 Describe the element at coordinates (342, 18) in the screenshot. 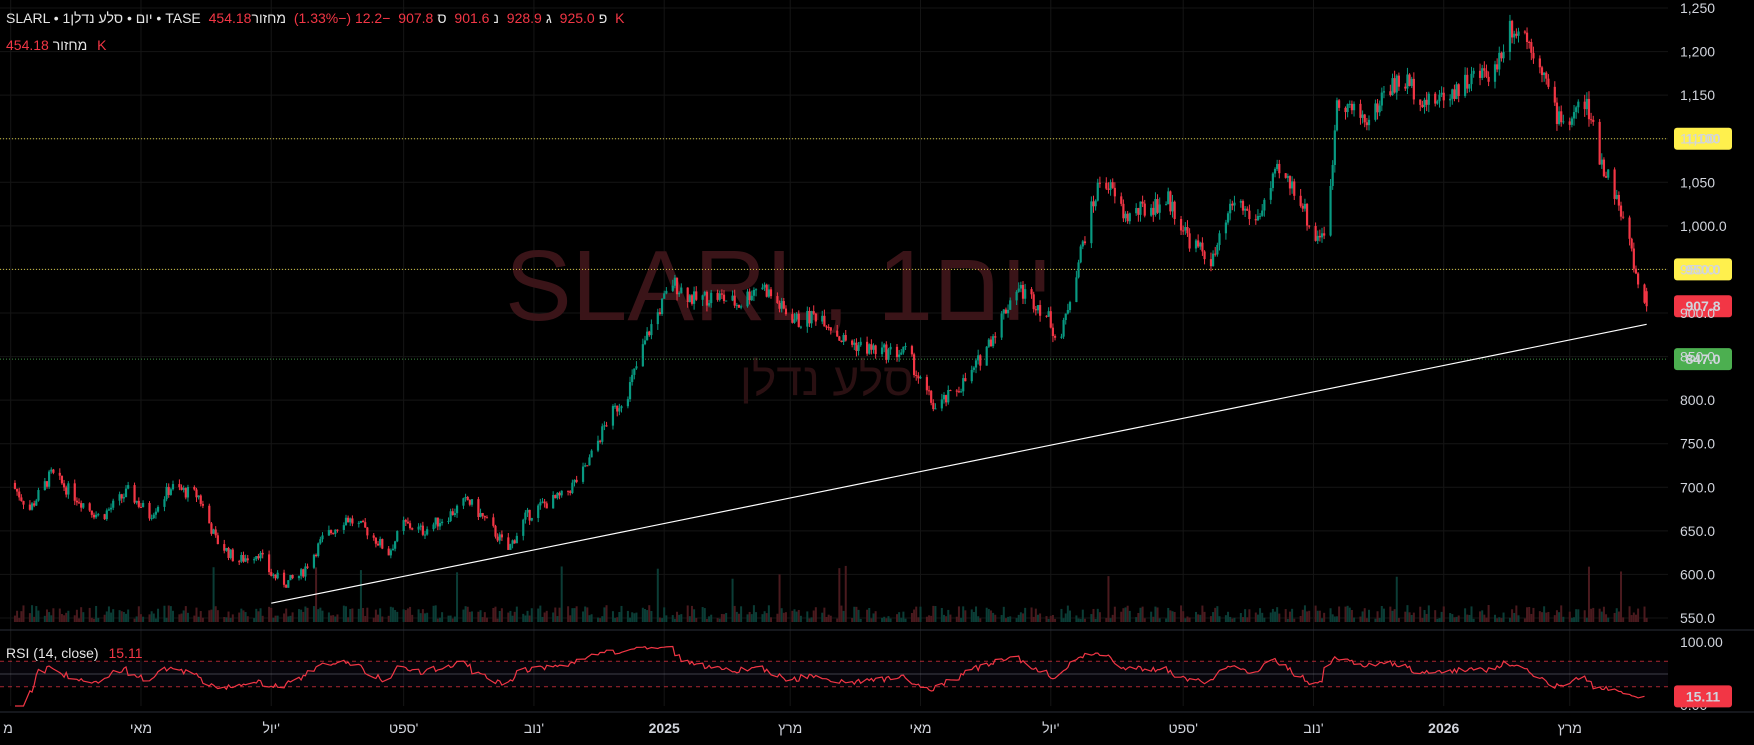

I see `change-value: −12.2 (−1.33%)` at that location.